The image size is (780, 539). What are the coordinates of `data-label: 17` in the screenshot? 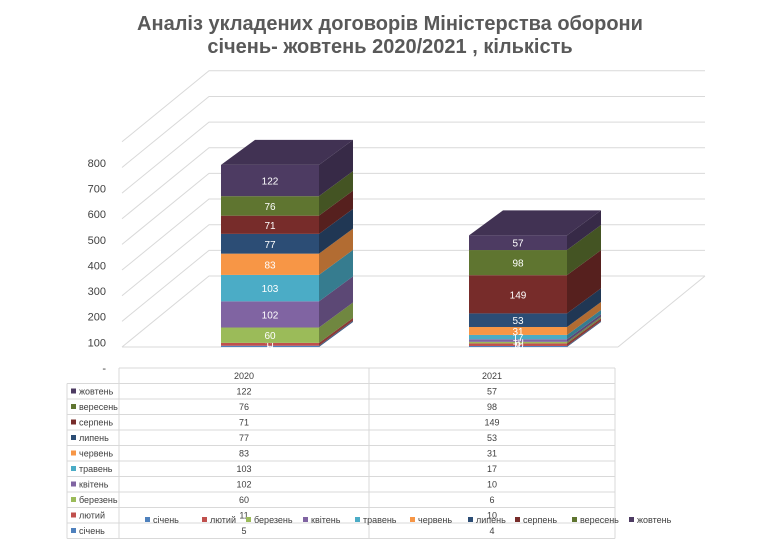 It's located at (518, 338).